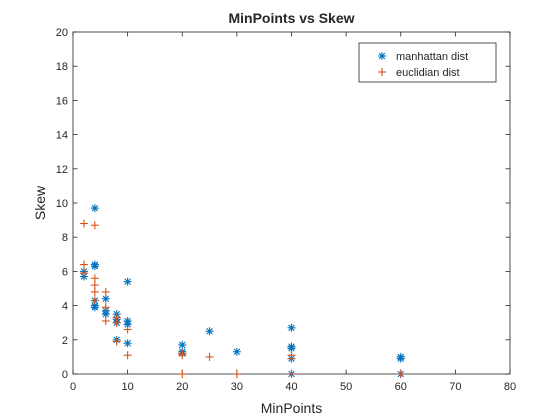 The image size is (560, 420). What do you see at coordinates (65, 238) in the screenshot?
I see `y-tick-label: 8` at bounding box center [65, 238].